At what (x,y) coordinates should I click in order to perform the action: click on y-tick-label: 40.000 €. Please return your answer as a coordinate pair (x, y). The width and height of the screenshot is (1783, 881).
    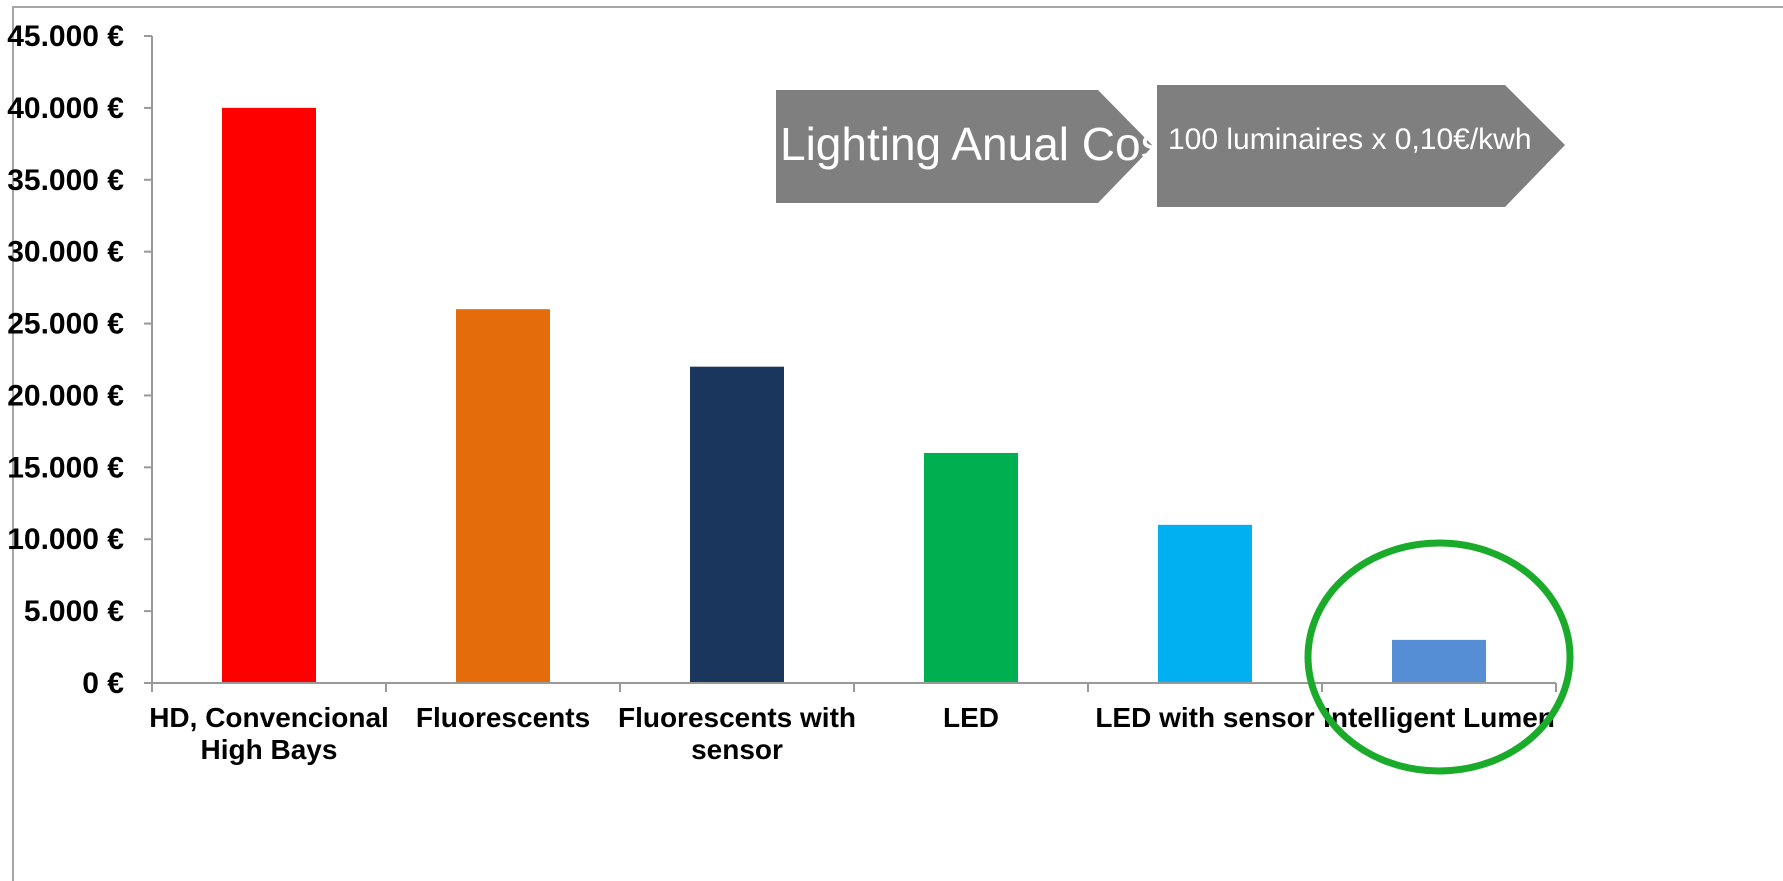
    Looking at the image, I should click on (65, 108).